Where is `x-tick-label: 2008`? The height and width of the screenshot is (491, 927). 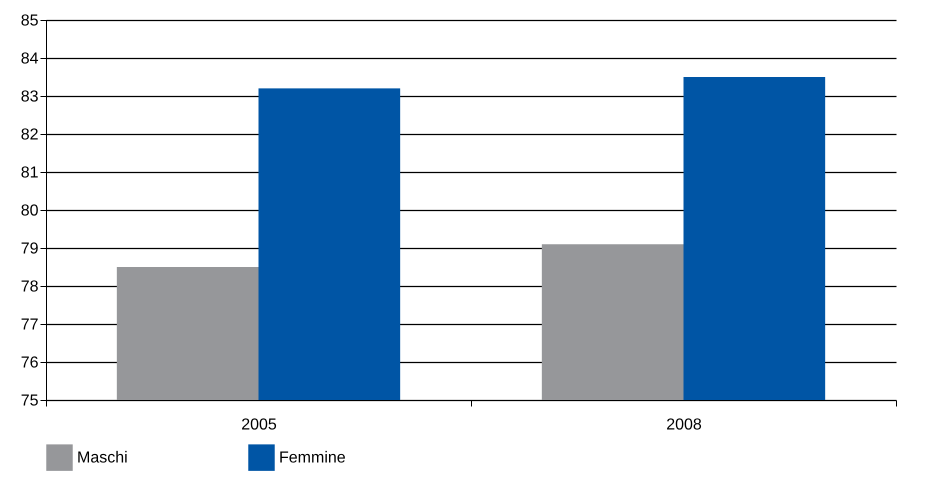 x-tick-label: 2008 is located at coordinates (684, 425).